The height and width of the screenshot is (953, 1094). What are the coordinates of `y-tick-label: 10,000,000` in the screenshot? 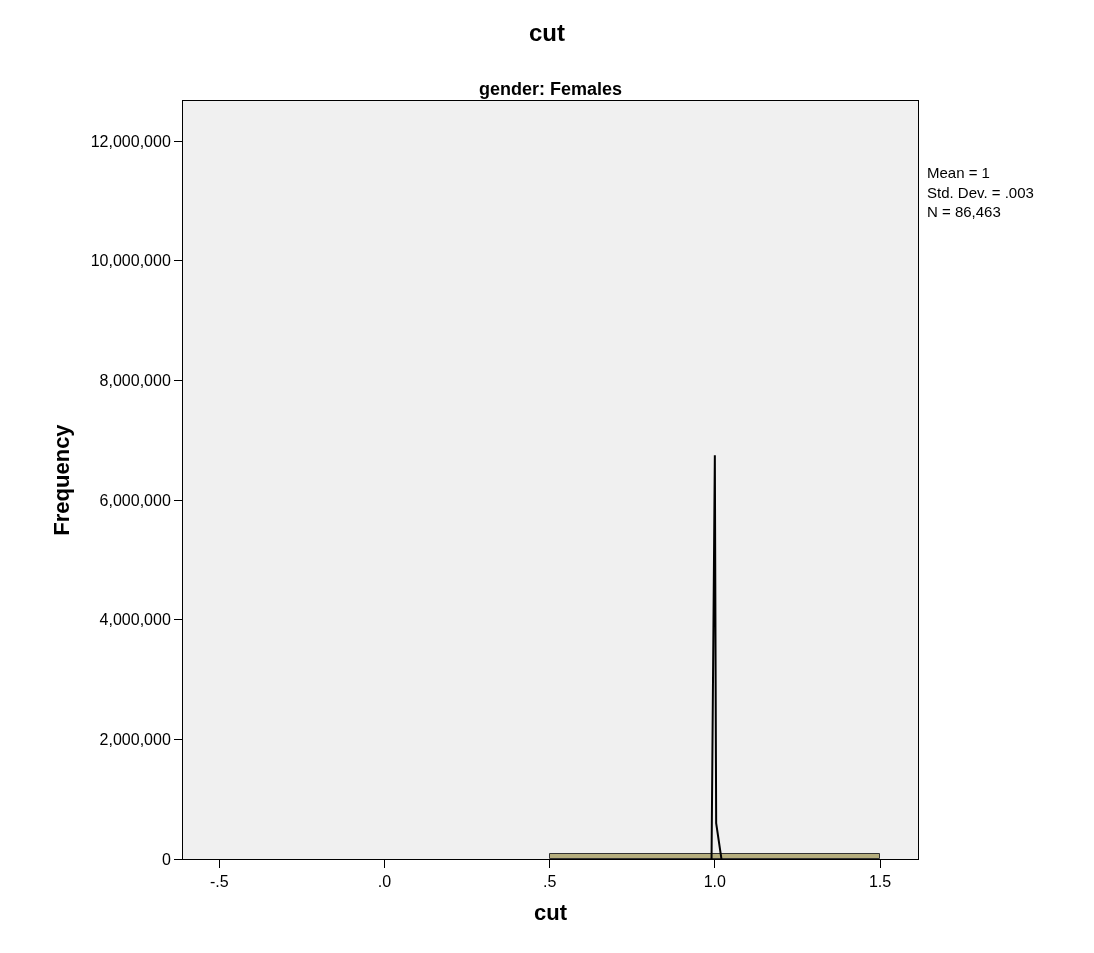 It's located at (130, 261).